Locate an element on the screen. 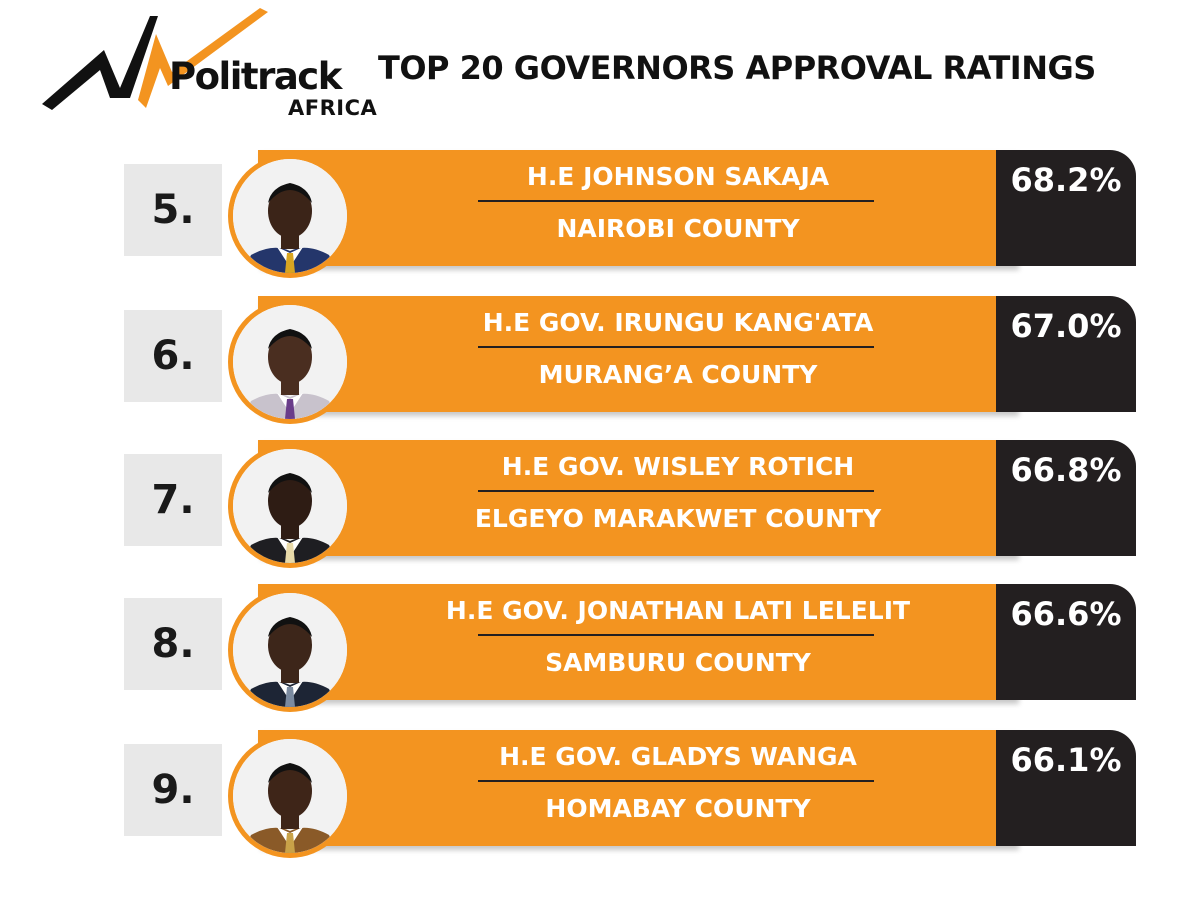 This screenshot has height=900, width=1200. rank-number: 8. is located at coordinates (173, 644).